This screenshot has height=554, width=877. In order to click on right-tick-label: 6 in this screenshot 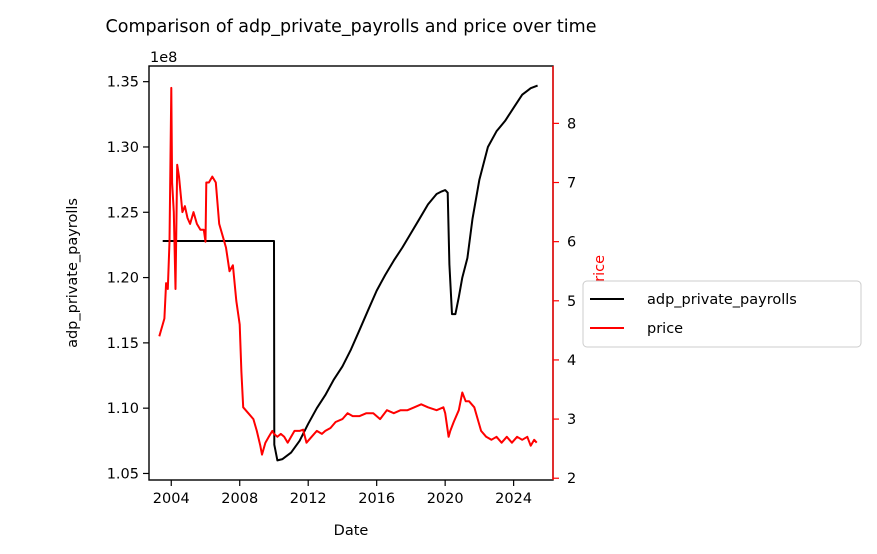, I will do `click(571, 243)`.